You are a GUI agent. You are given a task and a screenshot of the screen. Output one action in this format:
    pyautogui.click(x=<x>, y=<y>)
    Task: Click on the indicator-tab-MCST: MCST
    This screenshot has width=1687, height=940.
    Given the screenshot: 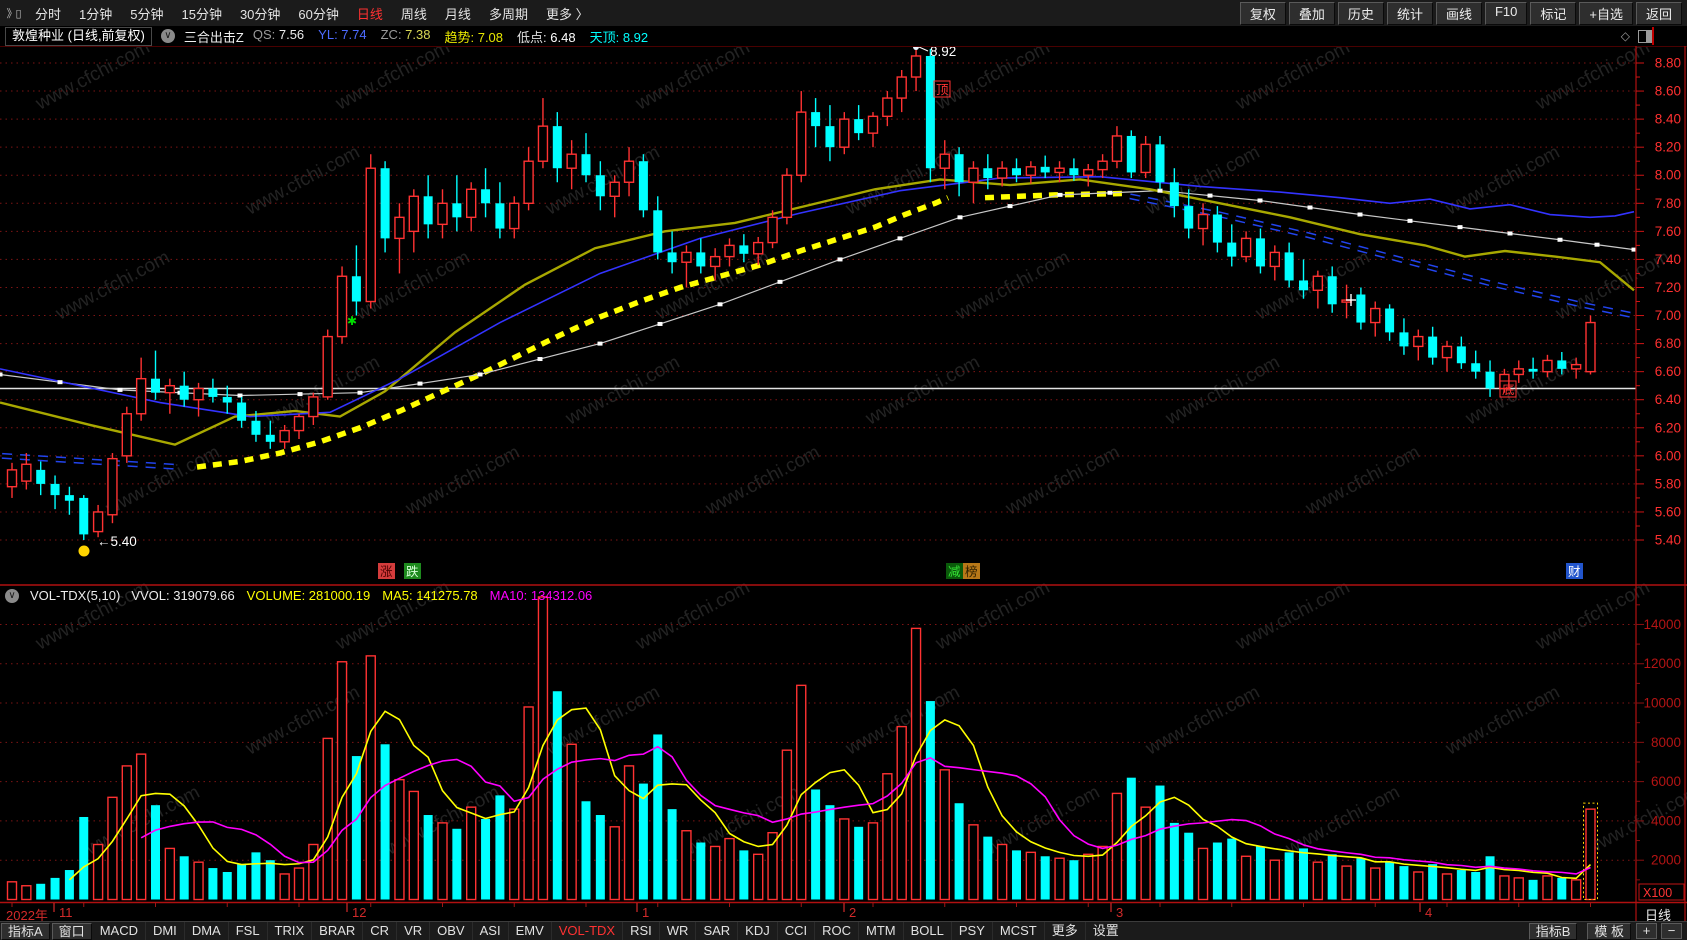 What is the action you would take?
    pyautogui.click(x=1019, y=931)
    